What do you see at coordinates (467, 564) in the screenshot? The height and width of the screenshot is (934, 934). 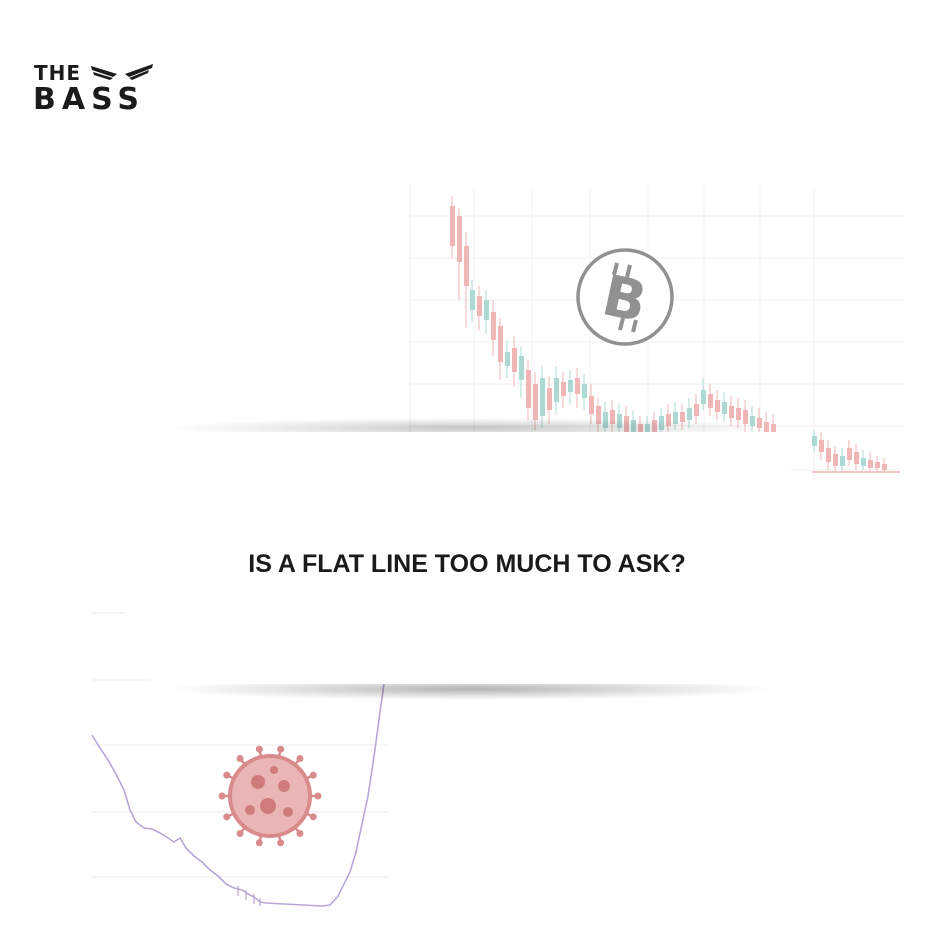 I see `headline: IS A FLAT LINE TOO MUCH TO ASK?` at bounding box center [467, 564].